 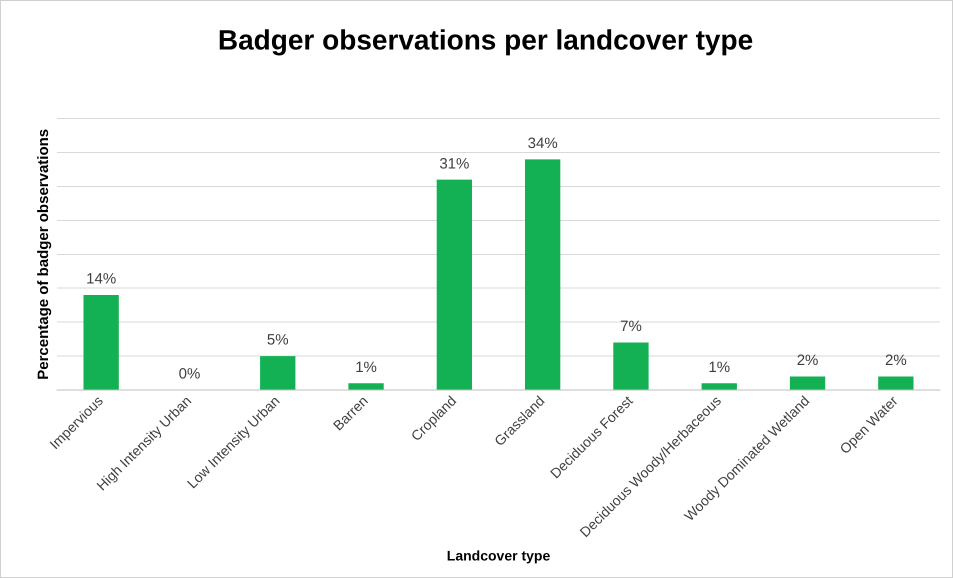 What do you see at coordinates (101, 279) in the screenshot?
I see `data-label: 14%` at bounding box center [101, 279].